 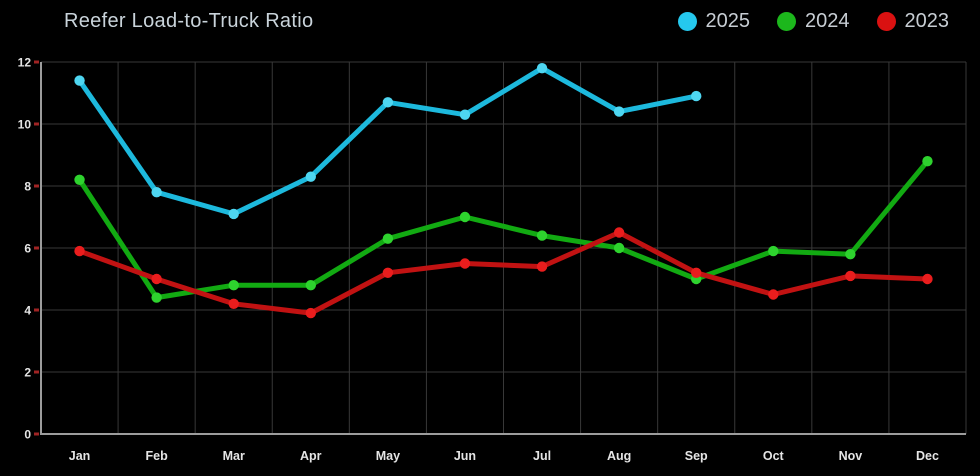 What do you see at coordinates (27, 311) in the screenshot?
I see `svg-text: 4` at bounding box center [27, 311].